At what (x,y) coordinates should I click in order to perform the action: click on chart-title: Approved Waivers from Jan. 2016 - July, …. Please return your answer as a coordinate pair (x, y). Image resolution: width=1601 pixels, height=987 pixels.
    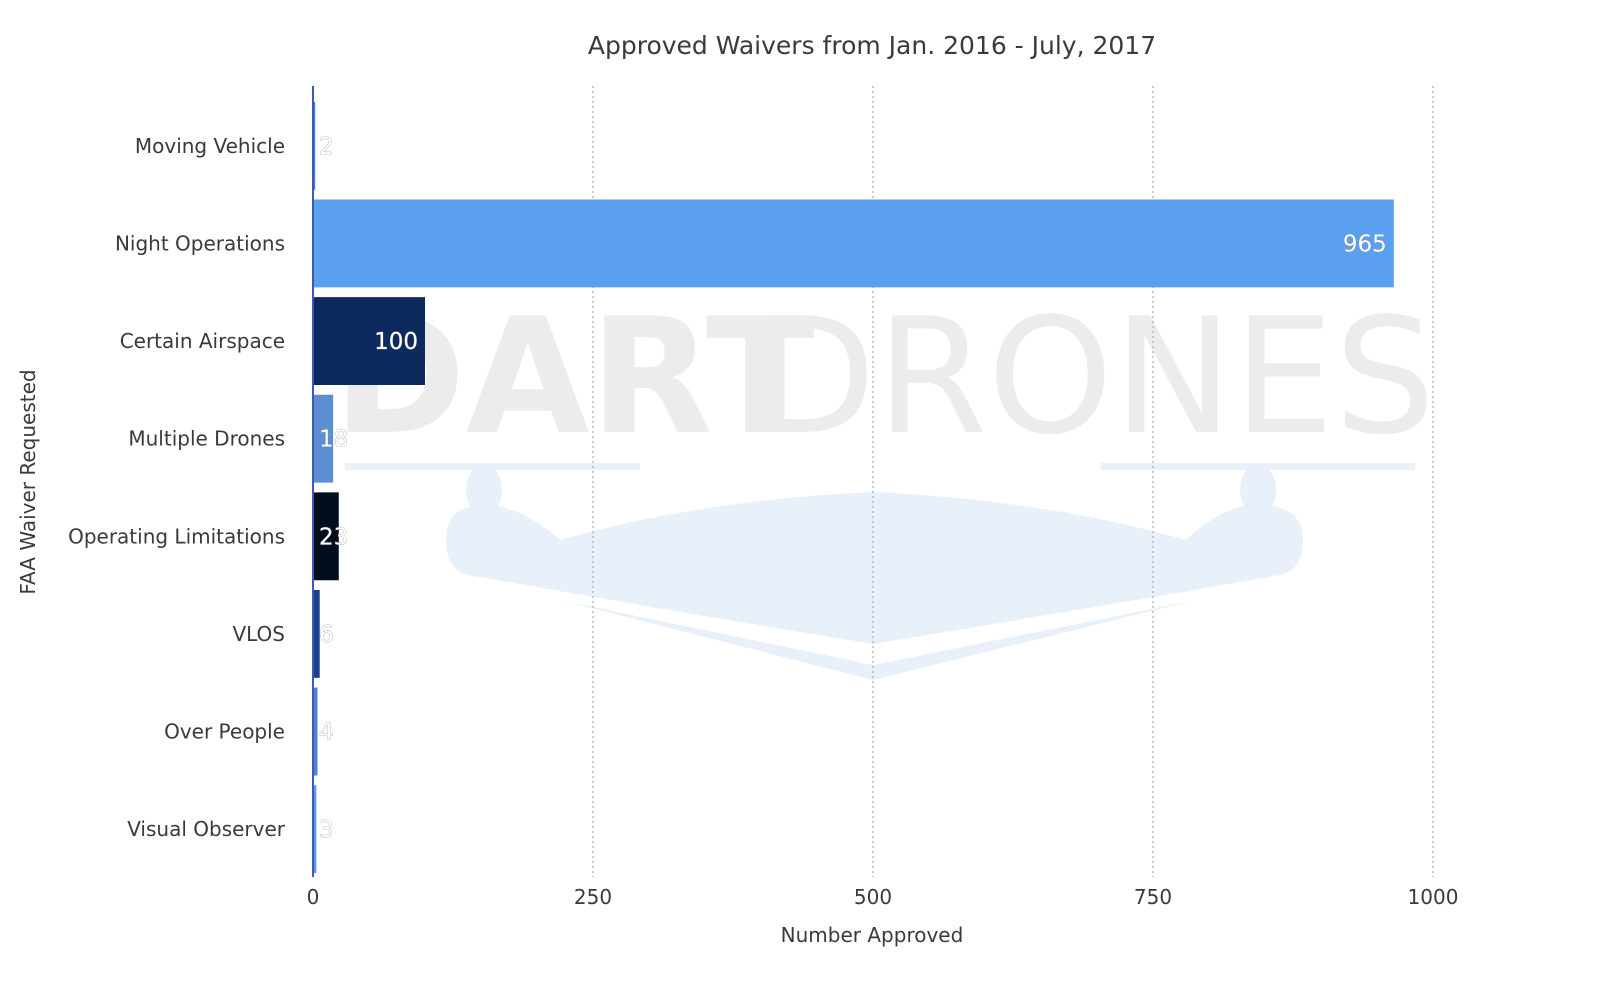
    Looking at the image, I should click on (872, 45).